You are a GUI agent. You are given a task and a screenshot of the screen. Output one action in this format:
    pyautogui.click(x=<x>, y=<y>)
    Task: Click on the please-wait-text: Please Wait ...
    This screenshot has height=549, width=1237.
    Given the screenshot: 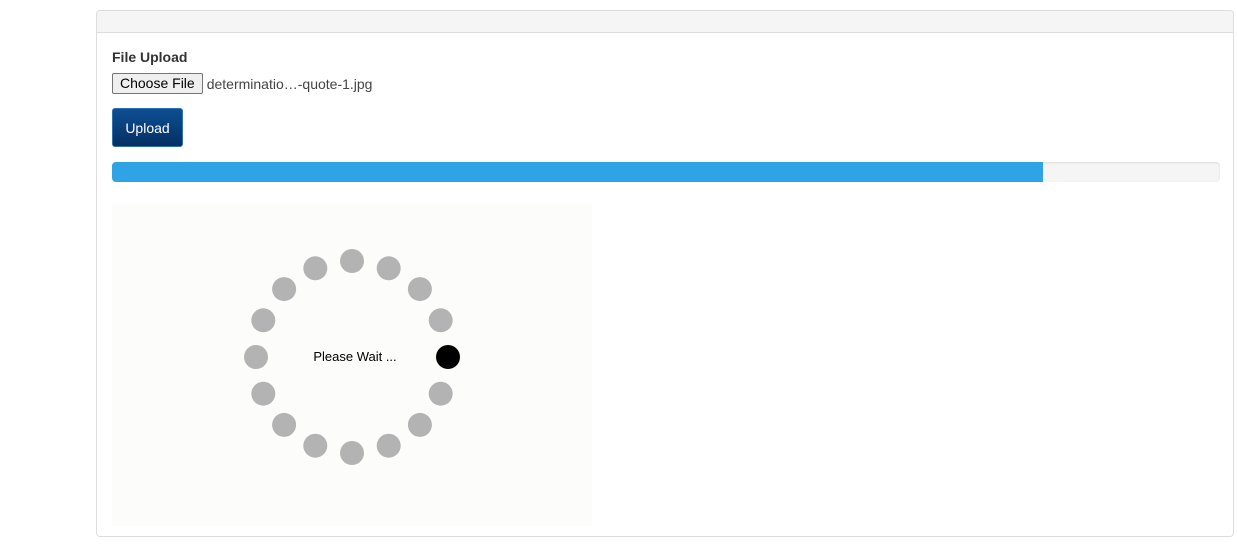 What is the action you would take?
    pyautogui.click(x=355, y=356)
    